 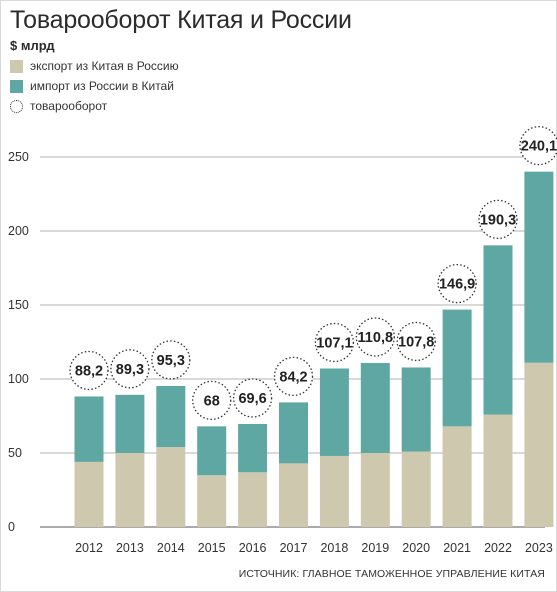 I want to click on total-label: 240,1, so click(x=539, y=147).